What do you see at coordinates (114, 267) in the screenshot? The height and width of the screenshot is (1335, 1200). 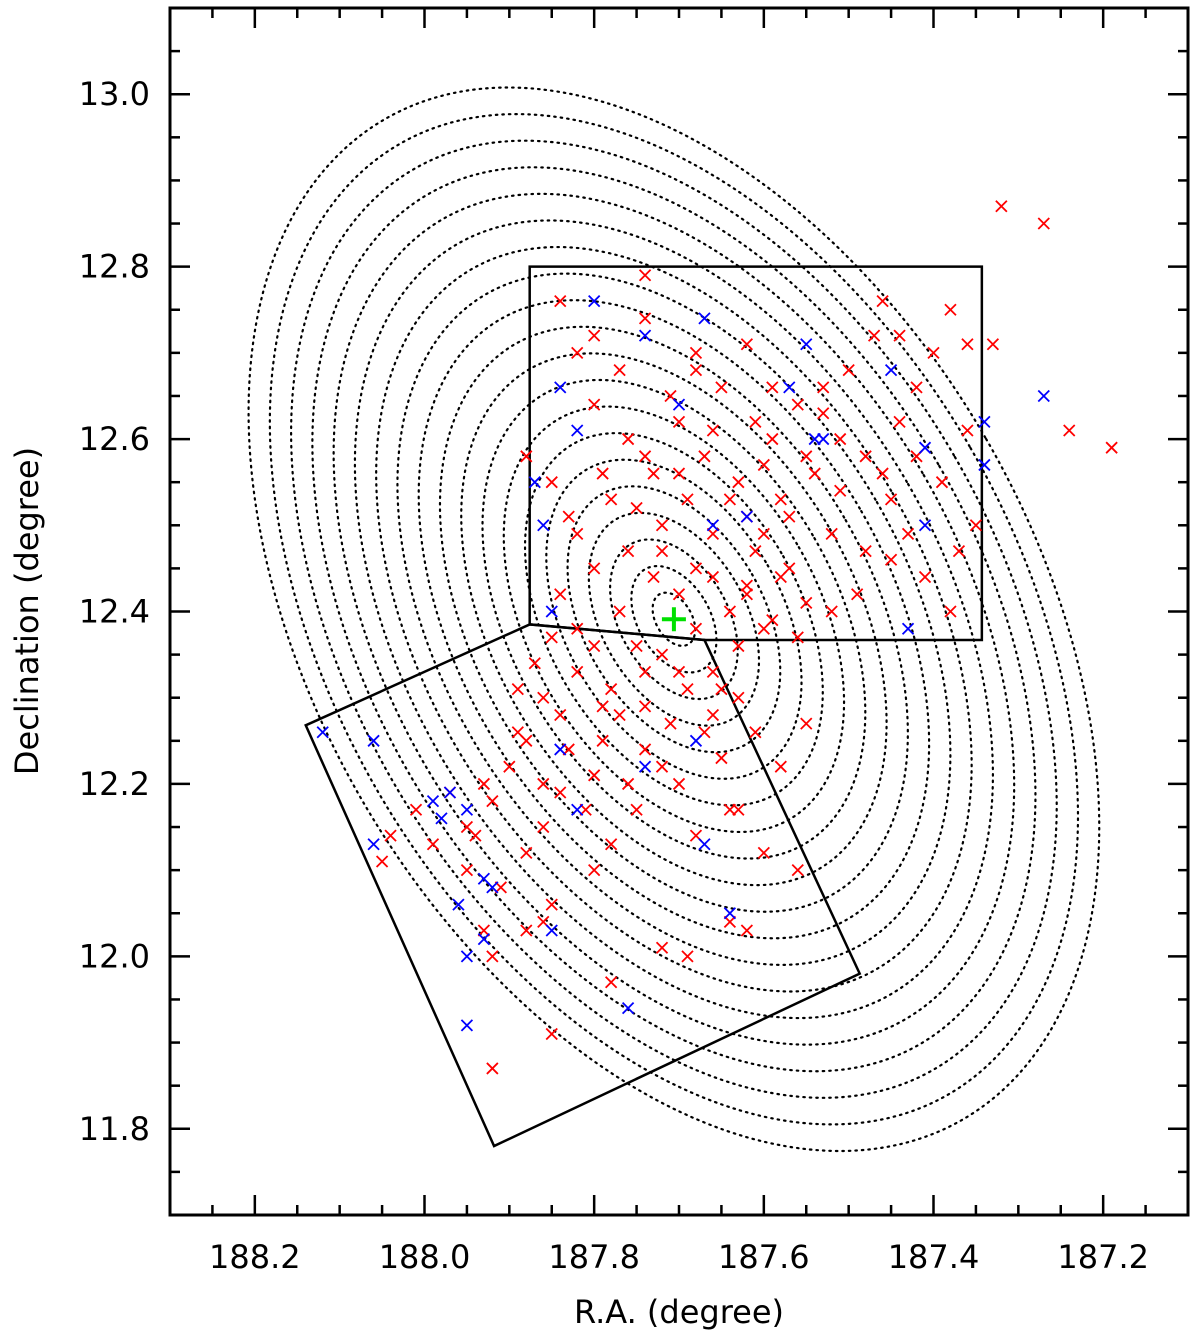 I see `y-tick-label: 12.8` at bounding box center [114, 267].